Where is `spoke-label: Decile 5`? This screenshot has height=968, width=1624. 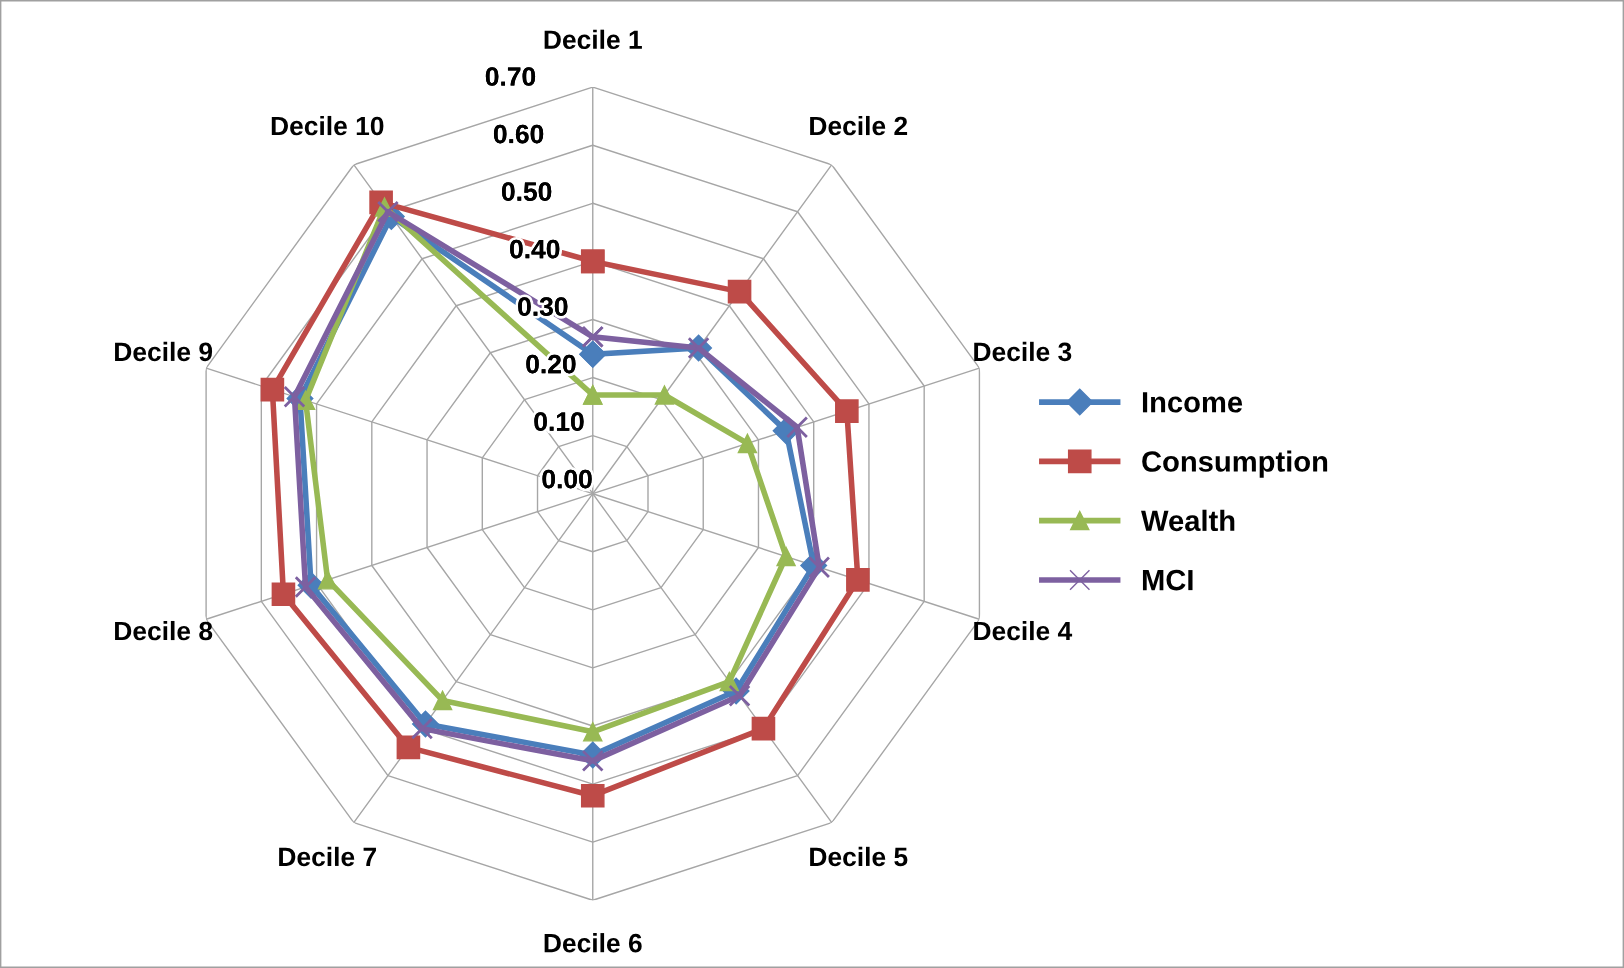 spoke-label: Decile 5 is located at coordinates (859, 856).